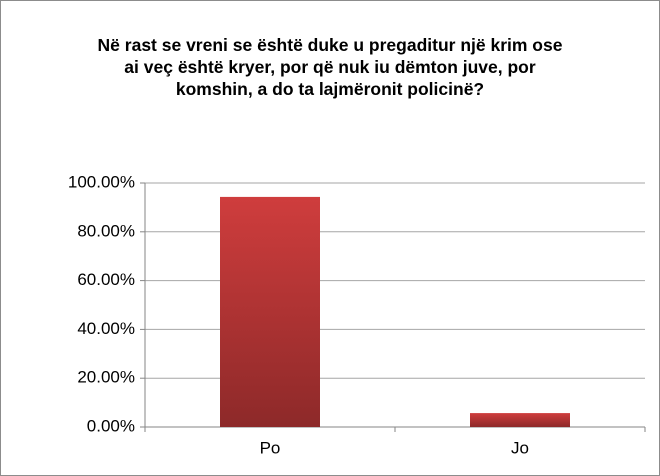 This screenshot has width=660, height=476. What do you see at coordinates (106, 279) in the screenshot?
I see `y-tick-label: 60.00%` at bounding box center [106, 279].